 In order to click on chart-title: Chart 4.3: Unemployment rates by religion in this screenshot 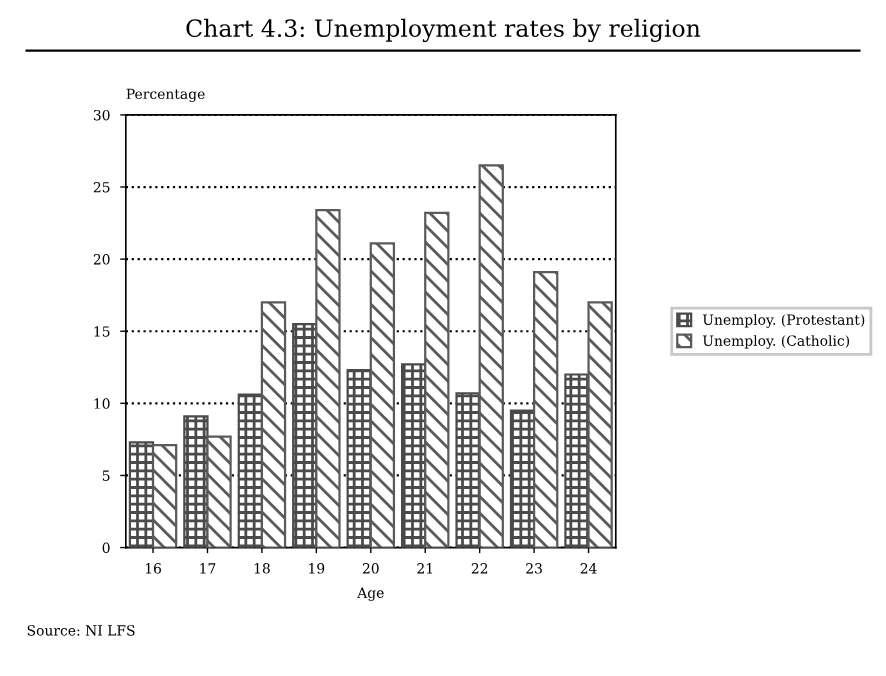, I will do `click(443, 30)`.